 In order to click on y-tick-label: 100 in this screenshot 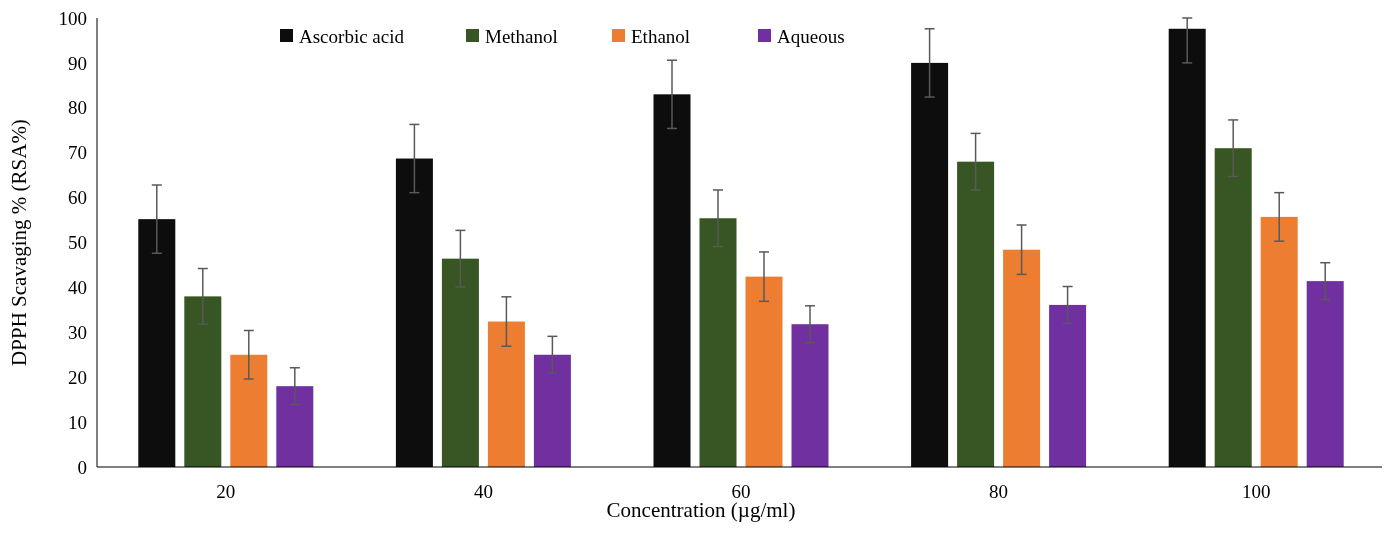, I will do `click(72, 18)`.